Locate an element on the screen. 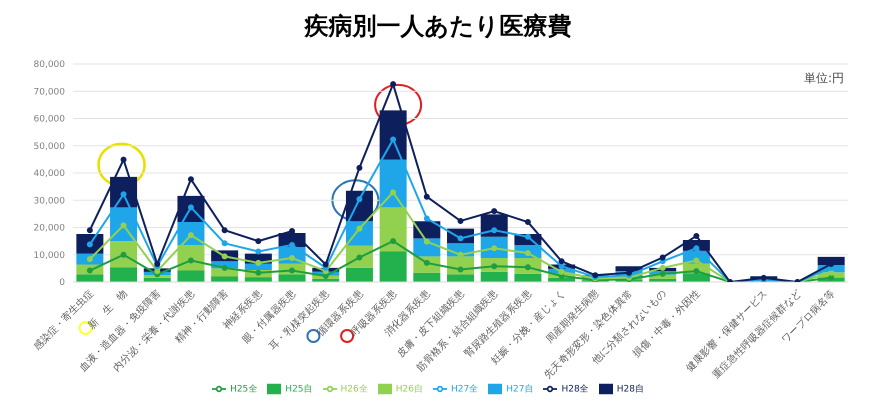 The height and width of the screenshot is (417, 875). legend-label: H25自 is located at coordinates (299, 389).